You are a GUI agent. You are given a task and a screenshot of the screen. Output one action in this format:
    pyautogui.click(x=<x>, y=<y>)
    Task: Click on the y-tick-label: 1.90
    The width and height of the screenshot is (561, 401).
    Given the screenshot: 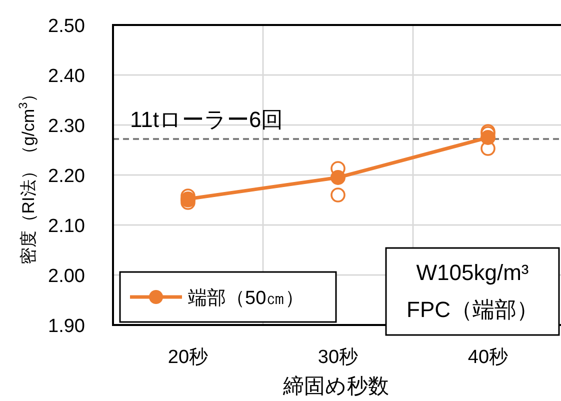 What is the action you would take?
    pyautogui.click(x=66, y=326)
    